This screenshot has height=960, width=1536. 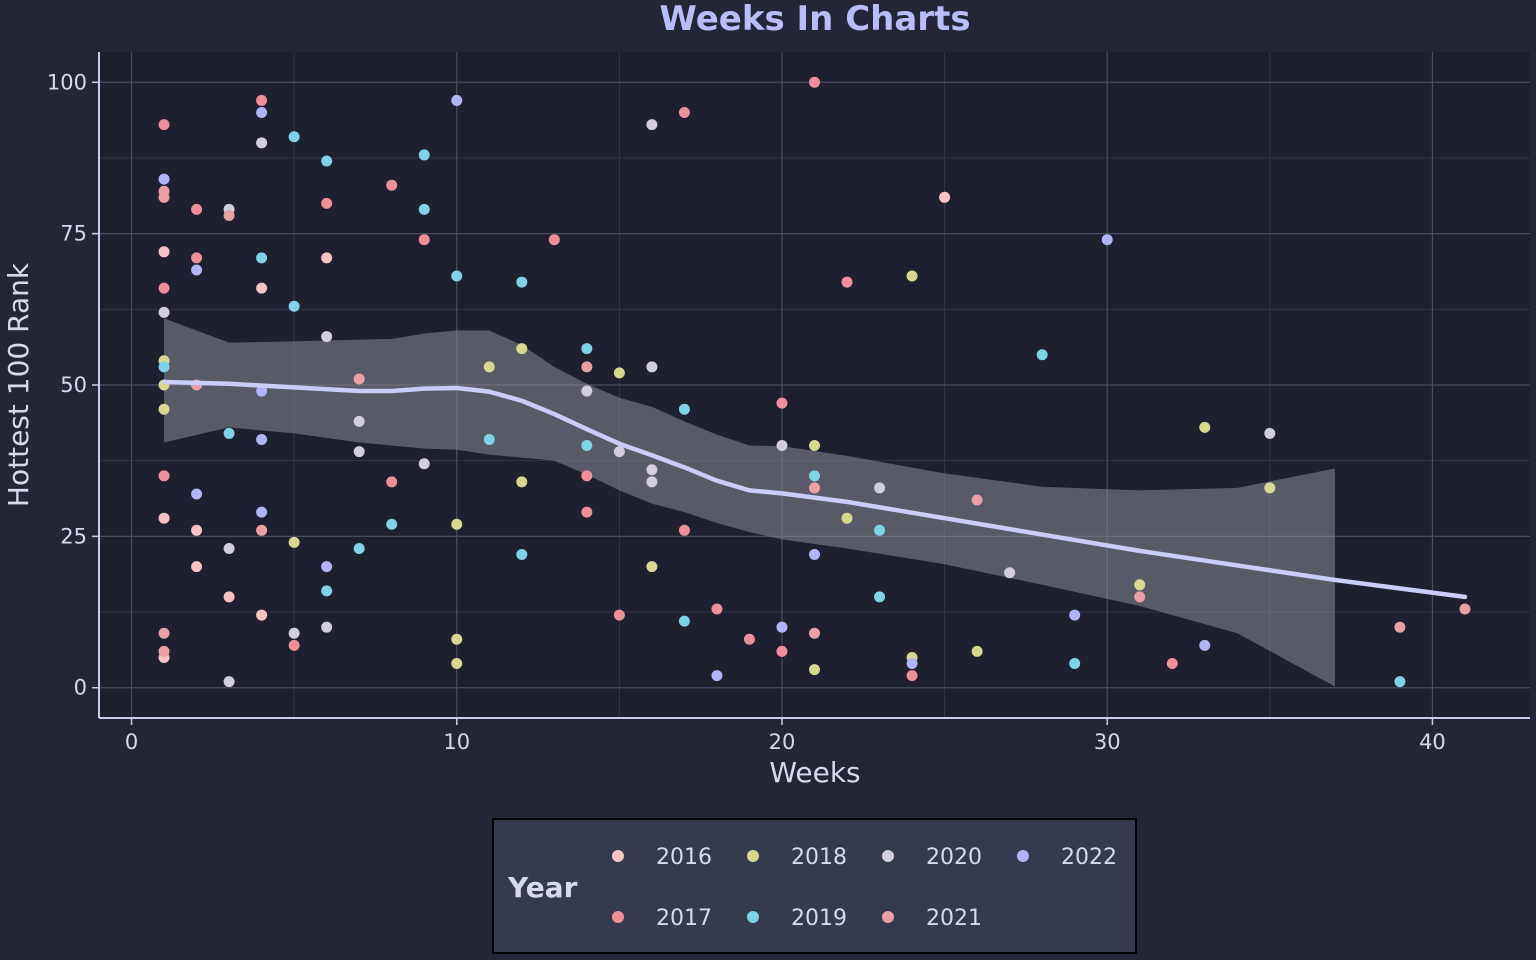 I want to click on legend-label-2022: 2022, so click(x=1089, y=857).